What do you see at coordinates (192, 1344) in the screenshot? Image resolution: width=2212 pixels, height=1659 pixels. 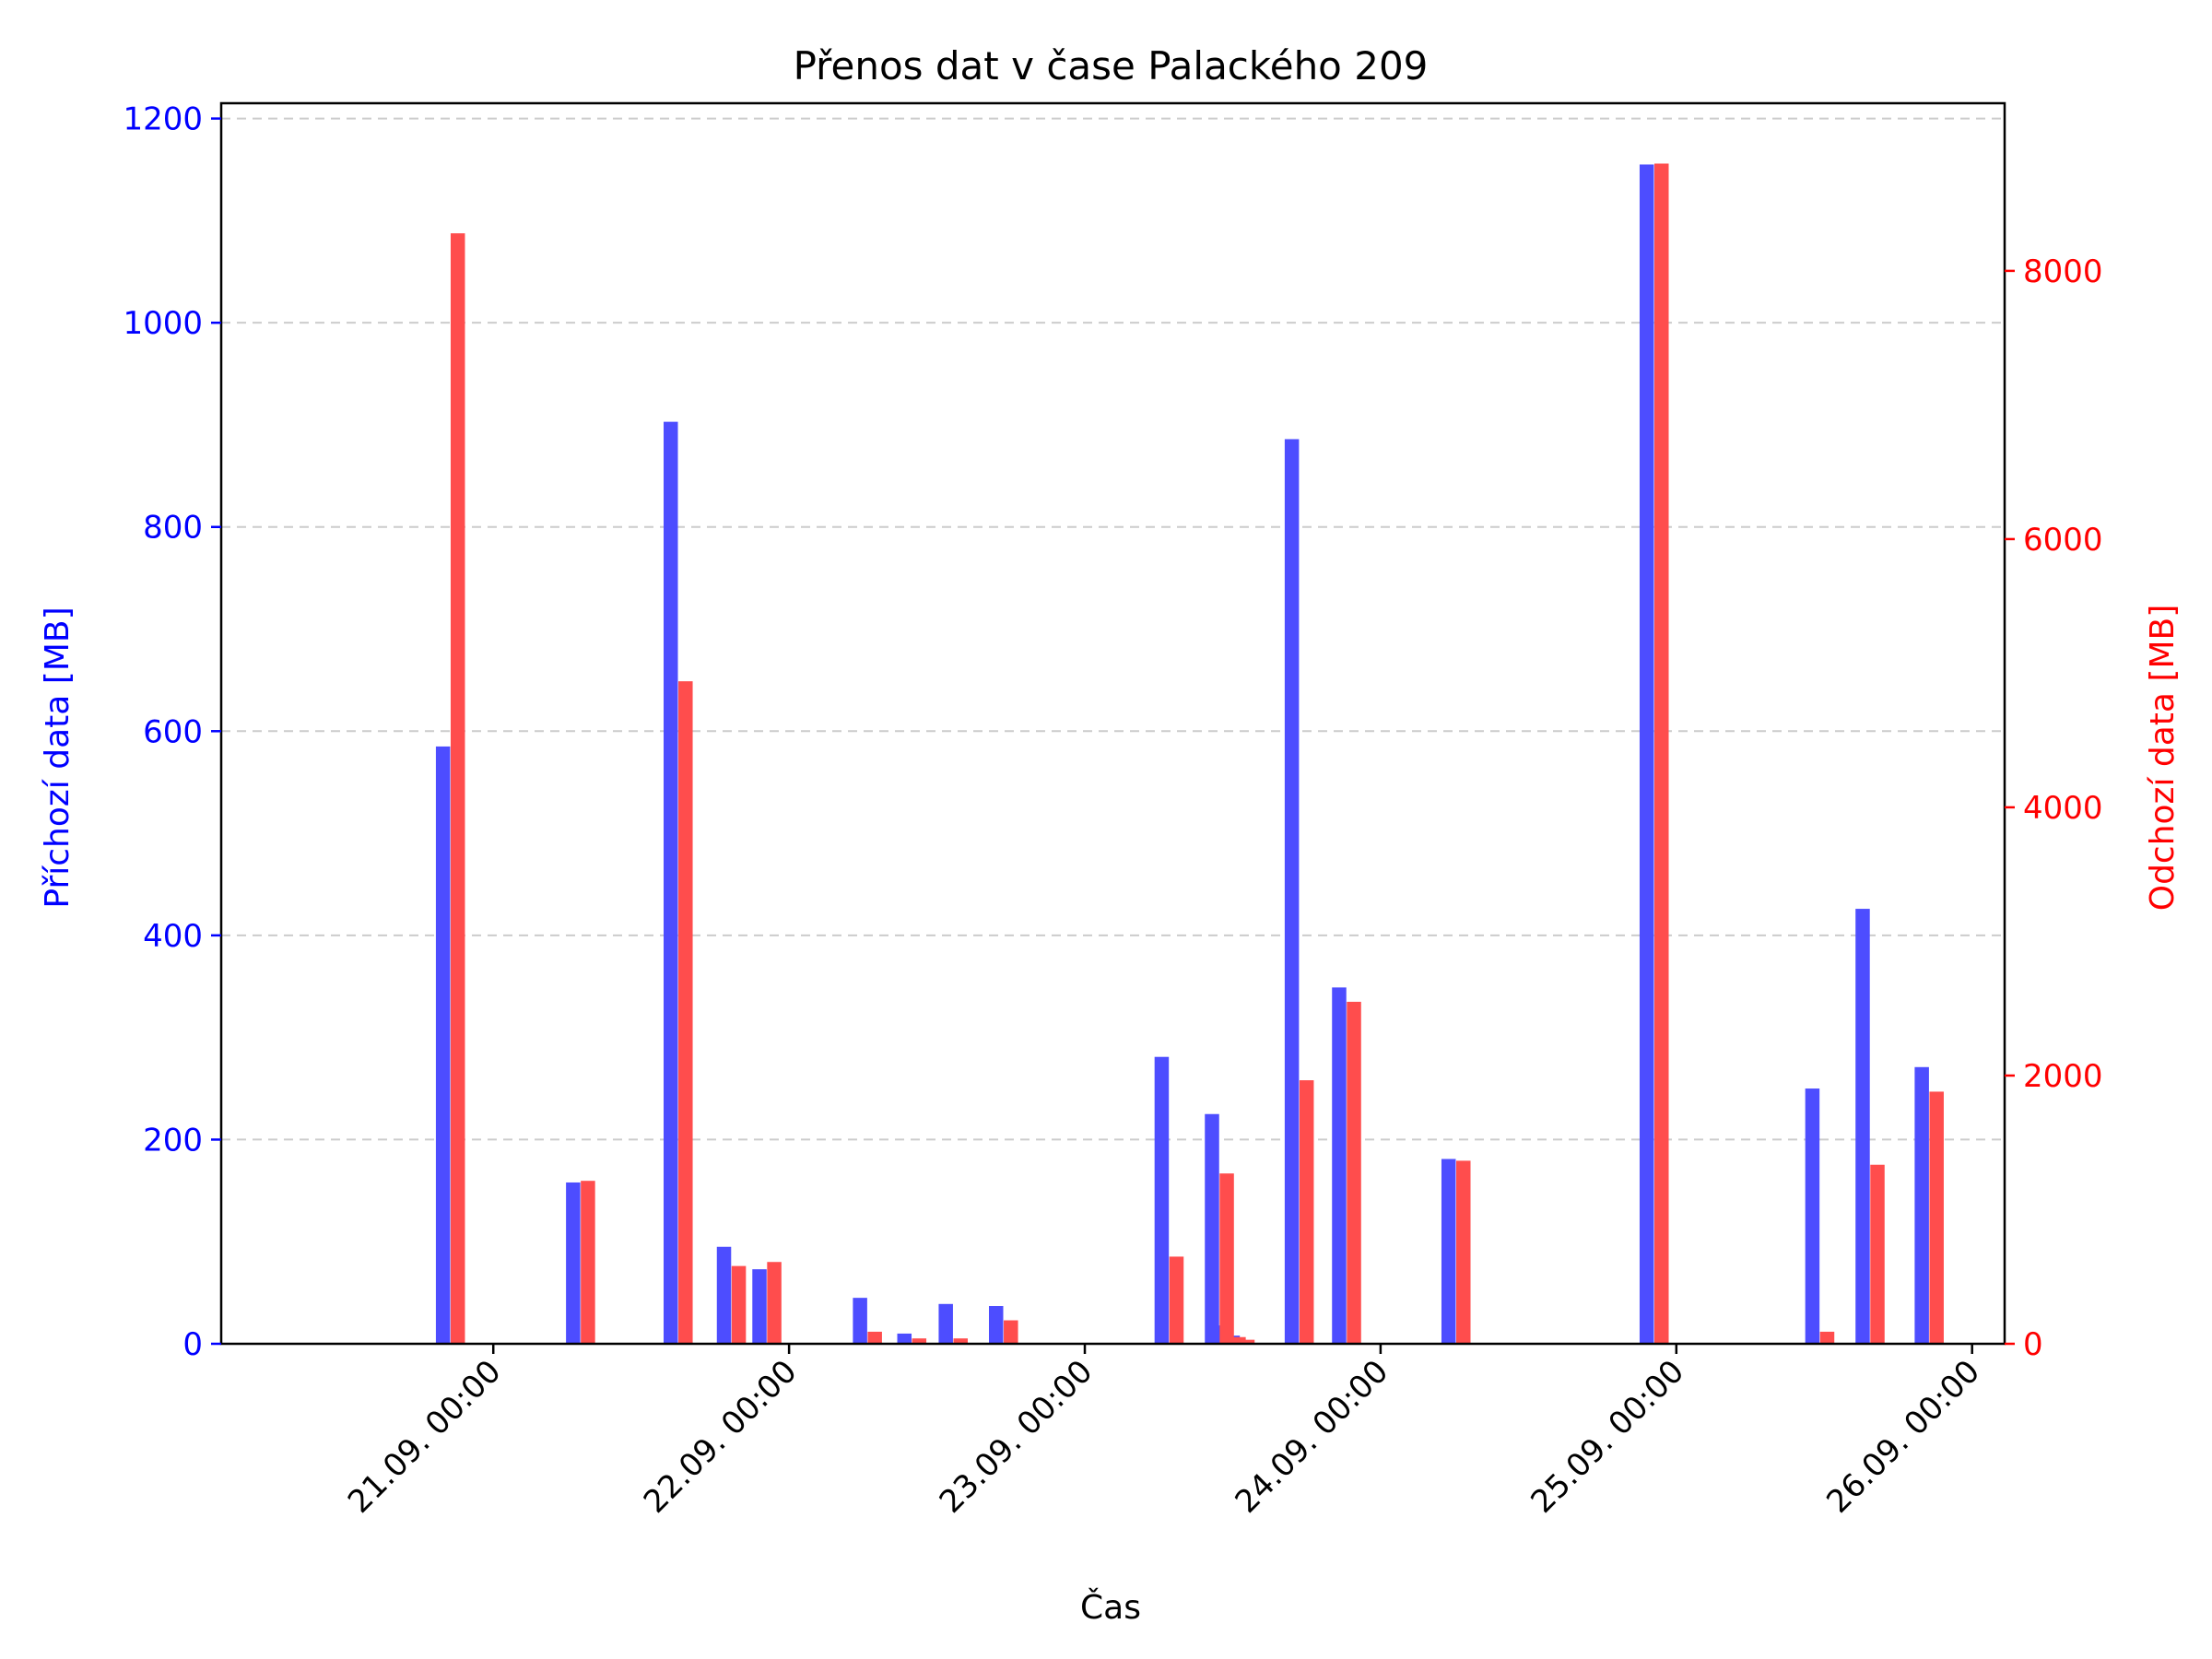 I see `y-left-tick-label-0: 0` at bounding box center [192, 1344].